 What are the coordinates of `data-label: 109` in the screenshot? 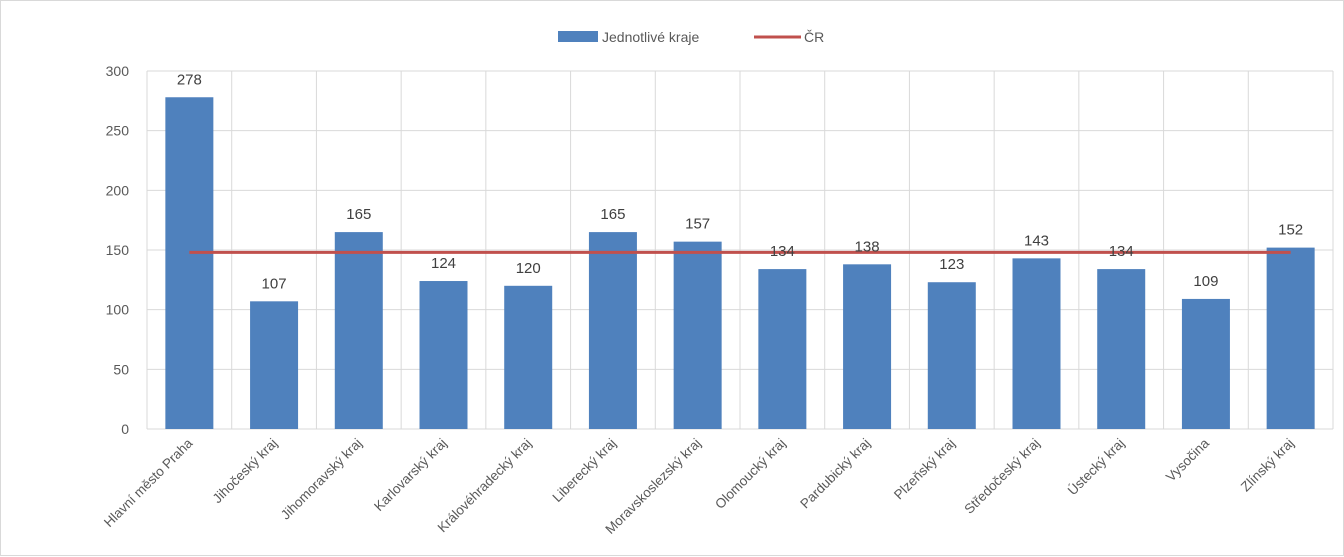 It's located at (1205, 281).